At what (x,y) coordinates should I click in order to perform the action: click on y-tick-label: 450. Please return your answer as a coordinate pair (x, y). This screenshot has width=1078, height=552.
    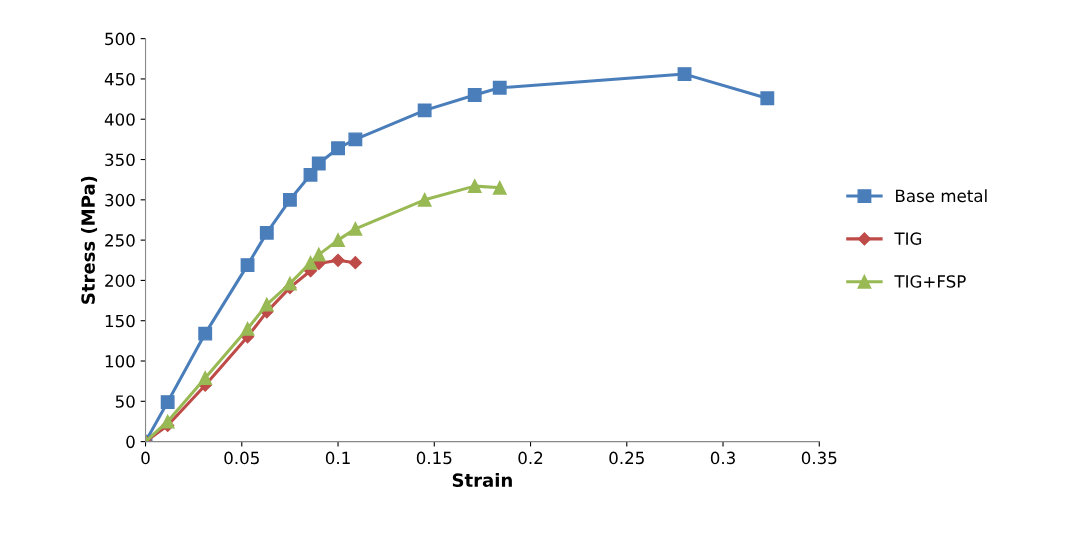
    Looking at the image, I should click on (119, 79).